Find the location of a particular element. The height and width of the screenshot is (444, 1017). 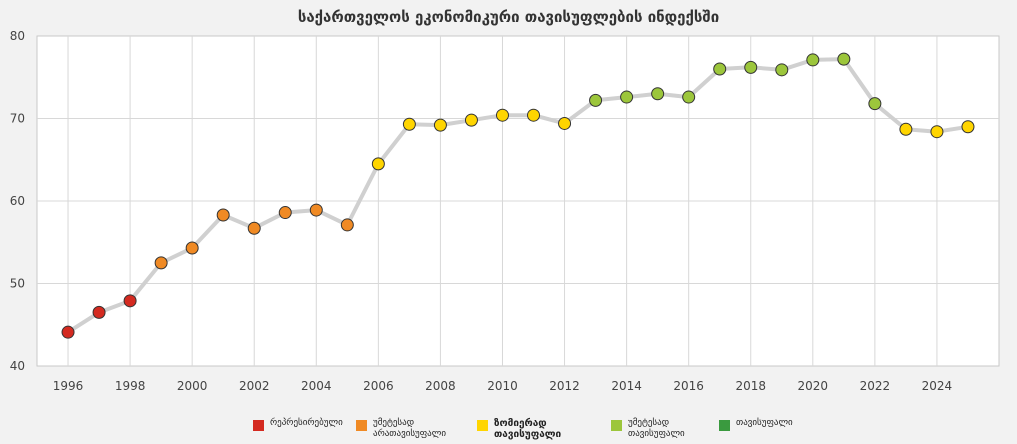

y-tick-label: 60 is located at coordinates (17, 201).